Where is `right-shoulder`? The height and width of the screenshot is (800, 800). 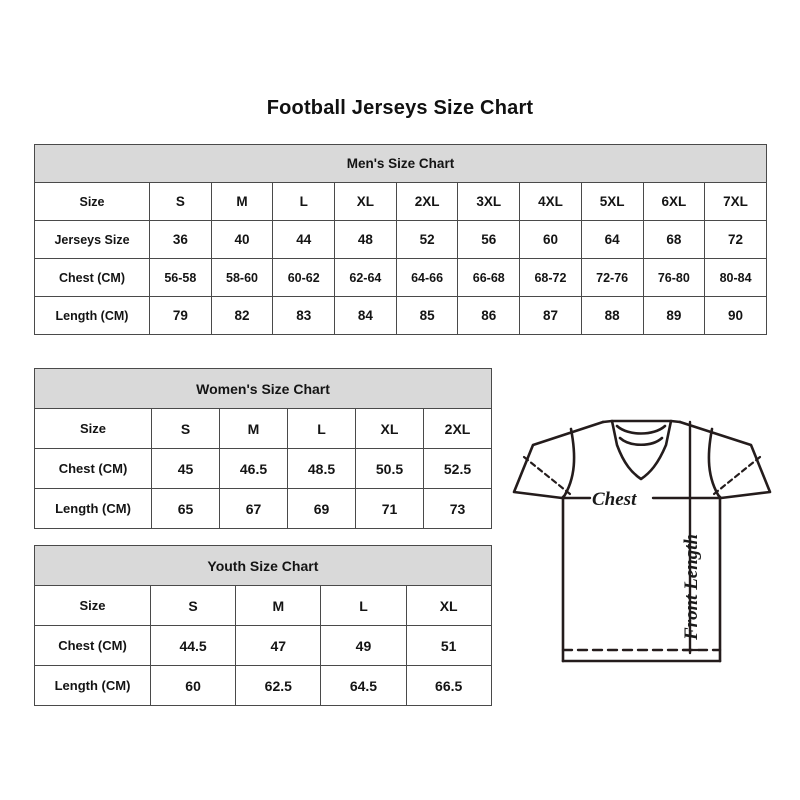
right-shoulder is located at coordinates (675, 421).